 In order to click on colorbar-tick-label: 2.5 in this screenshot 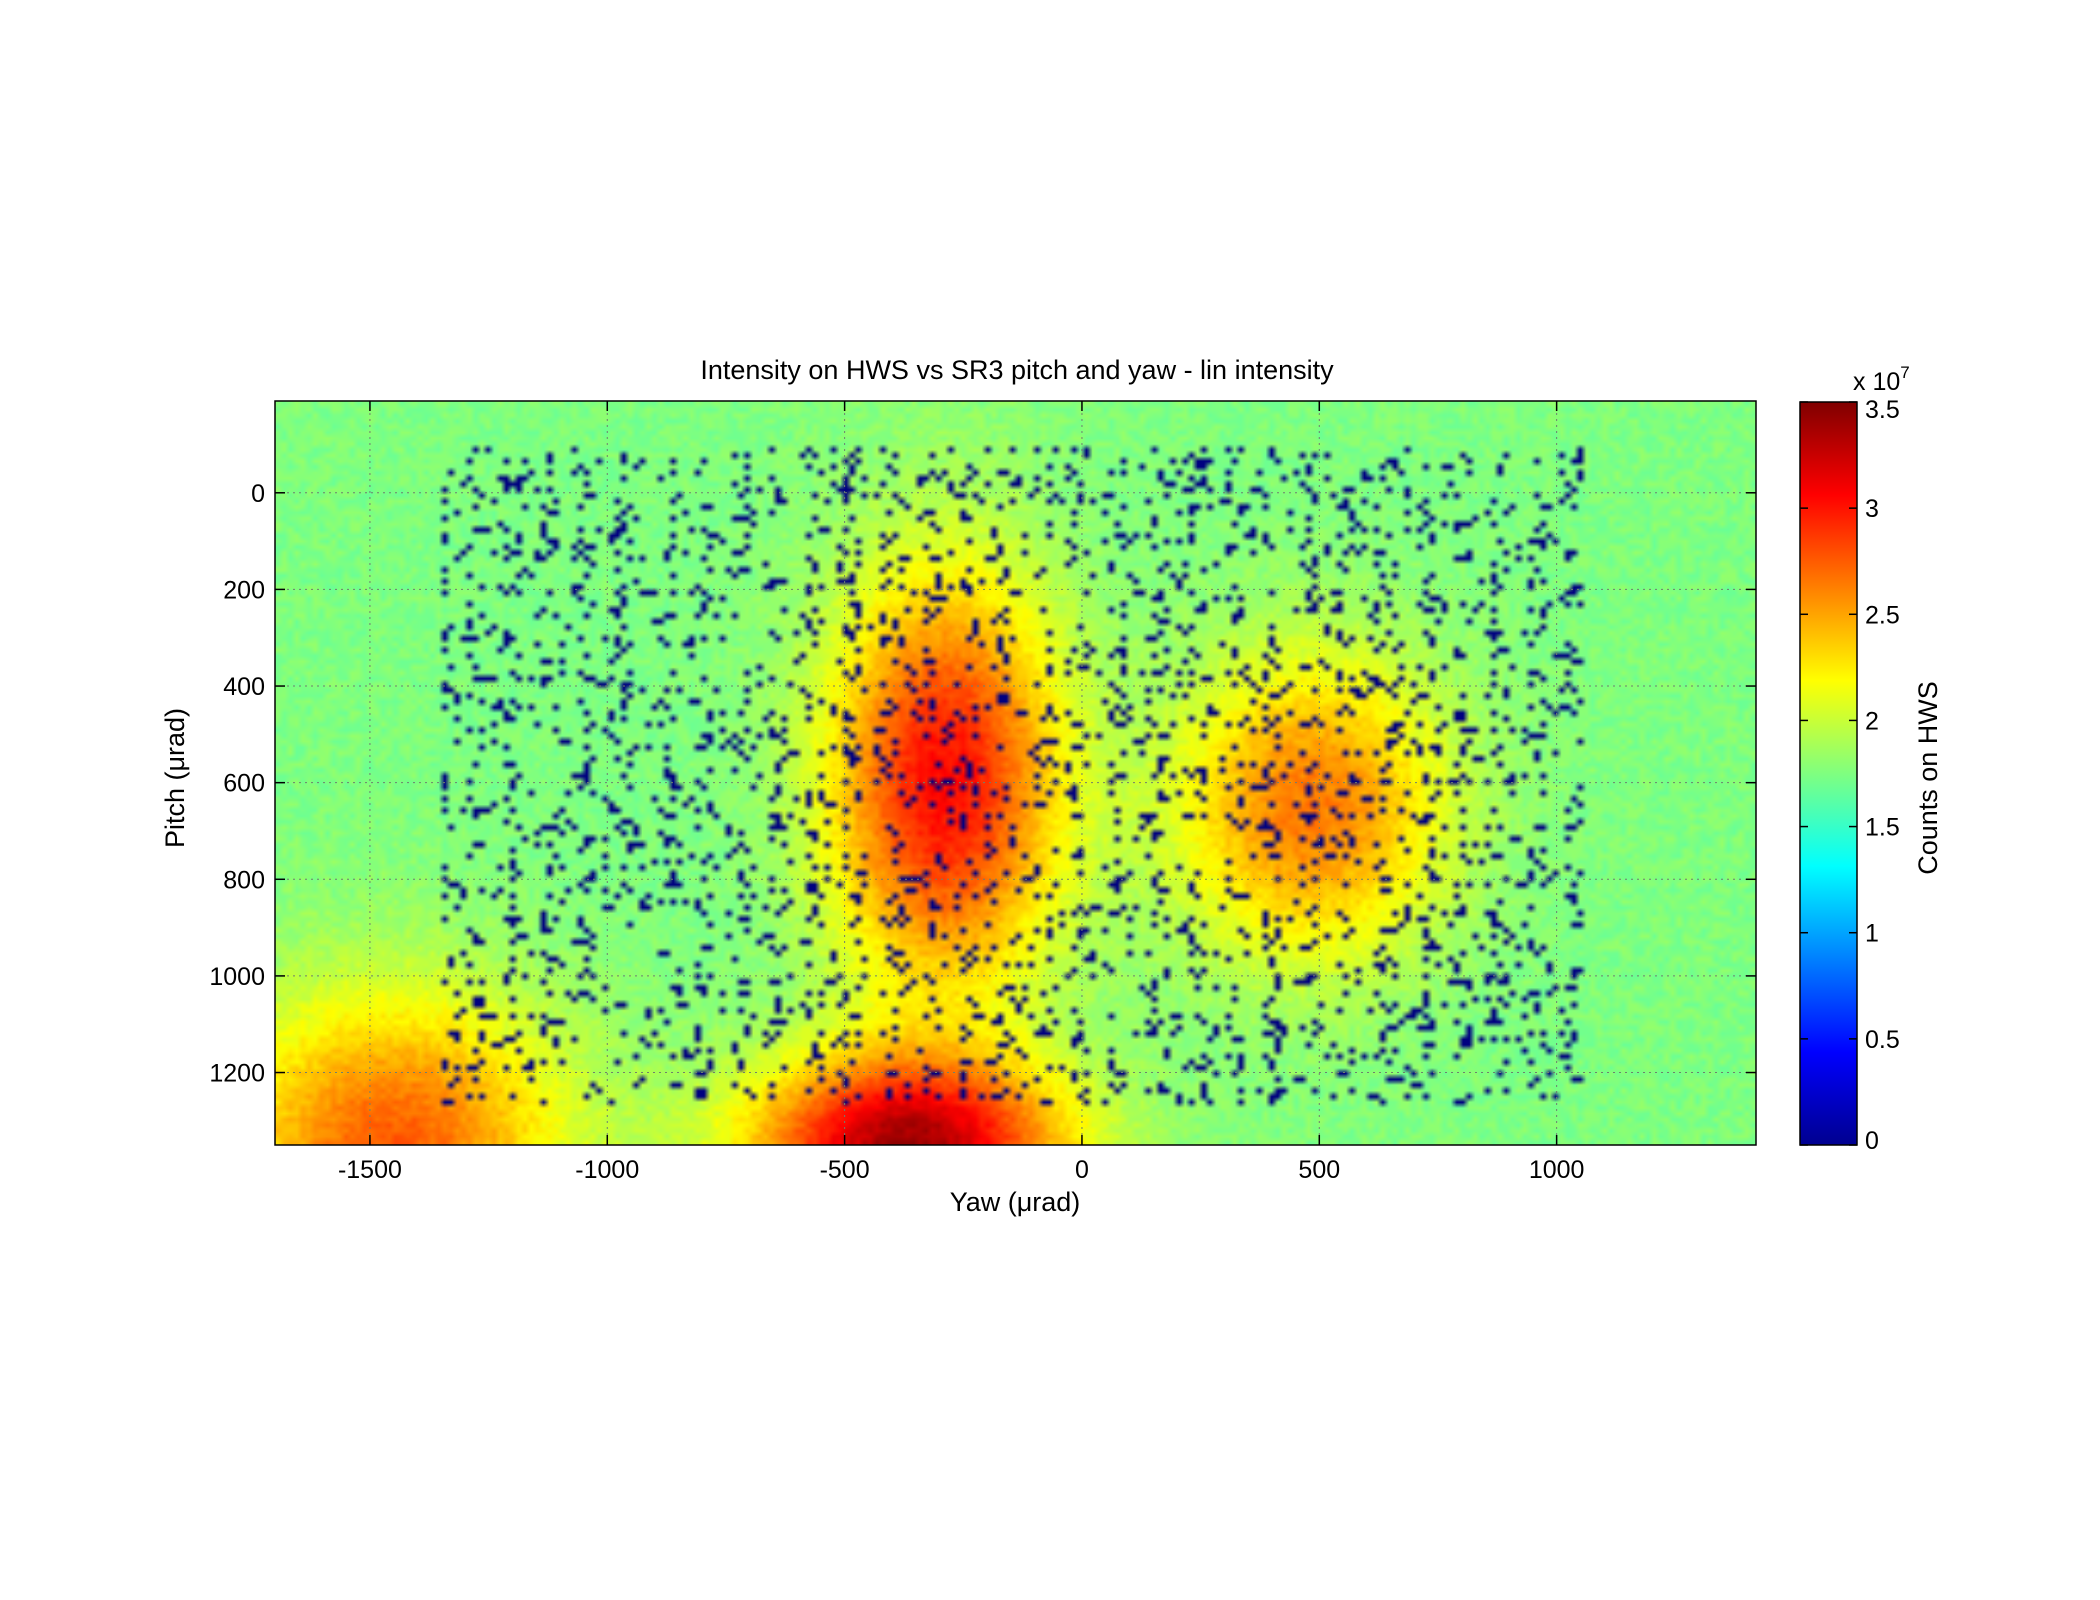, I will do `click(1882, 615)`.